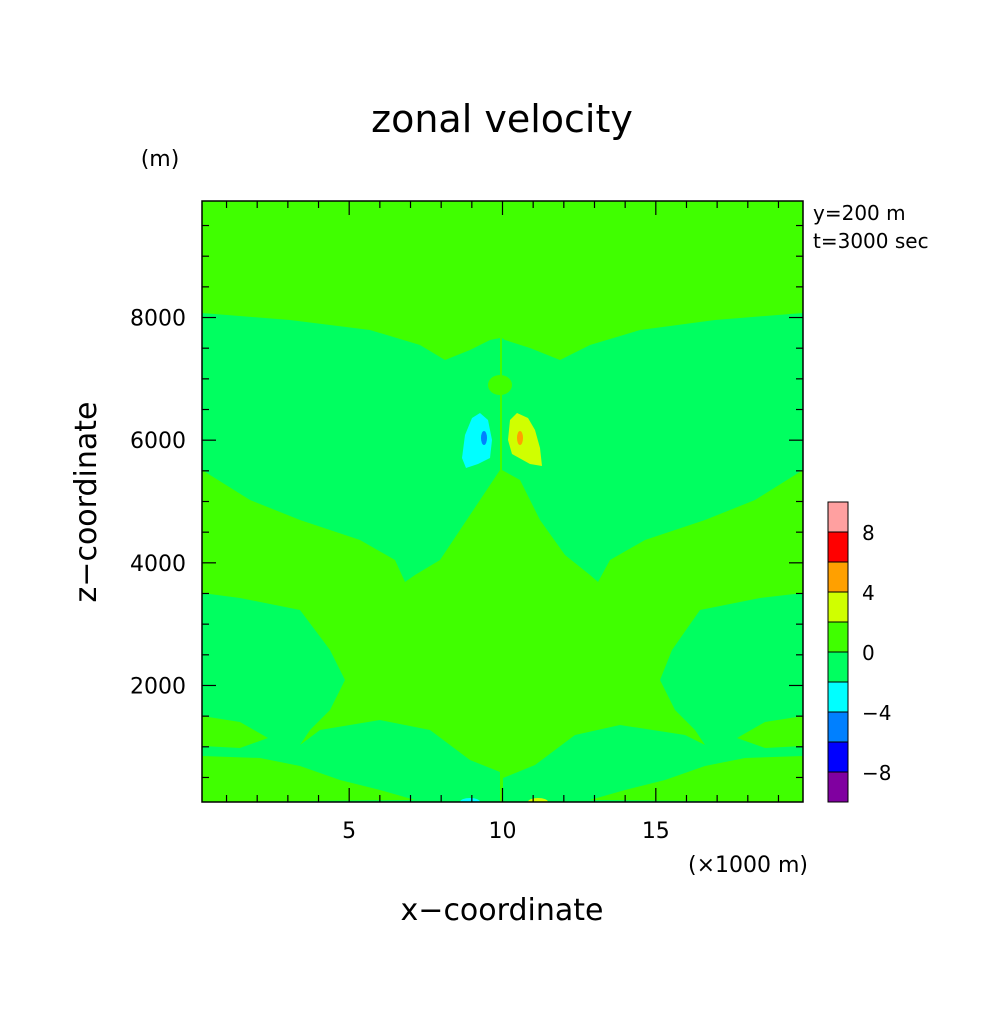 The image size is (1004, 1009). I want to click on field-cell-positive-outer, so click(525, 439).